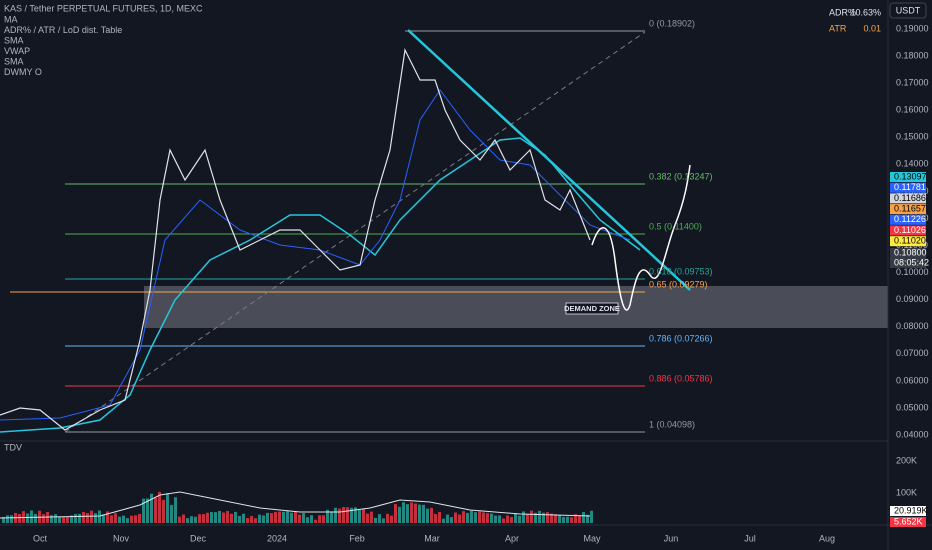  What do you see at coordinates (592, 308) in the screenshot?
I see `demand-zone-label: DEMAND ZONE` at bounding box center [592, 308].